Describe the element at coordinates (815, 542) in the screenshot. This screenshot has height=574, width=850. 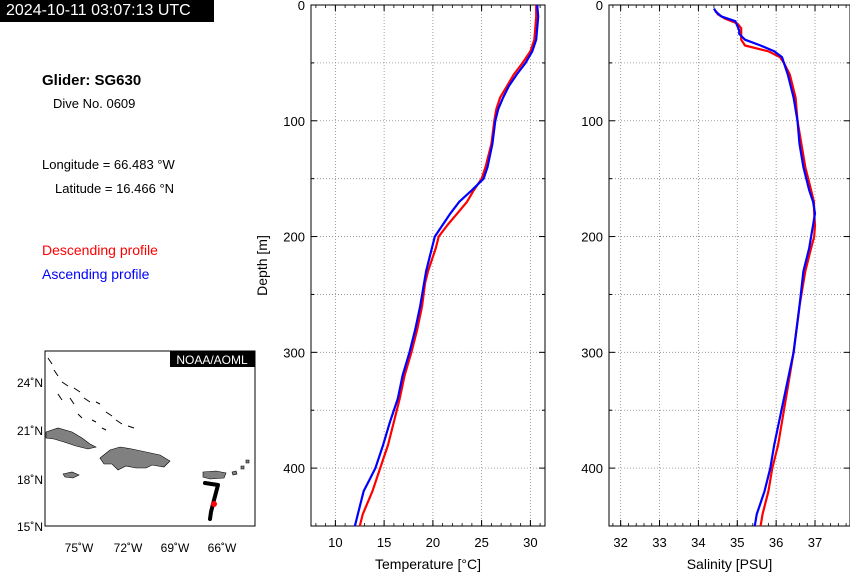
I see `x-tick-label: 37` at that location.